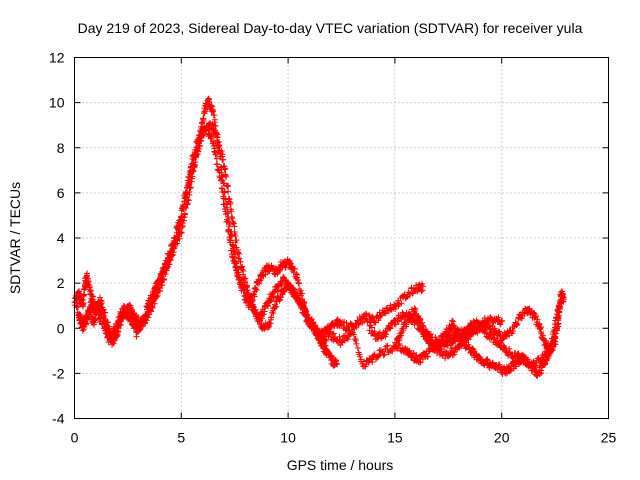  I want to click on x-tick-label: 5, so click(181, 438).